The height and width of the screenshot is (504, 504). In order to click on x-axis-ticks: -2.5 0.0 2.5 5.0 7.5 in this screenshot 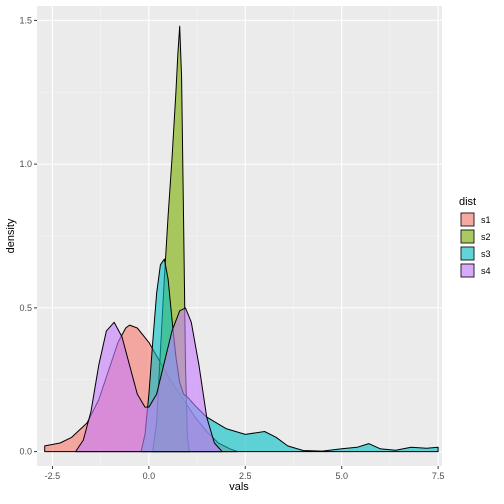, I will do `click(245, 473)`.